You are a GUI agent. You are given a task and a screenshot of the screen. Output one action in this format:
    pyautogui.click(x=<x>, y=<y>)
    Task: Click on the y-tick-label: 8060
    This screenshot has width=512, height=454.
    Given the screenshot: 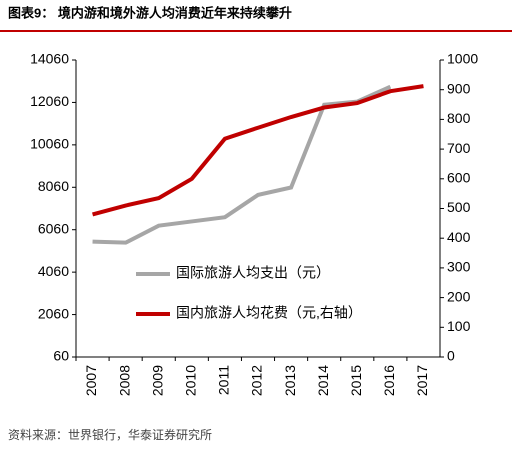 What is the action you would take?
    pyautogui.click(x=53, y=186)
    